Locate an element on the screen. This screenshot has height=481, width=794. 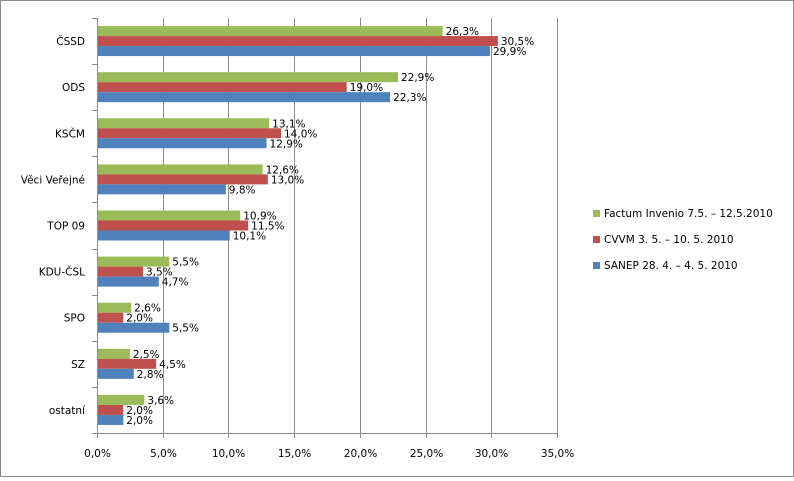
category-label: KSČM is located at coordinates (70, 133).